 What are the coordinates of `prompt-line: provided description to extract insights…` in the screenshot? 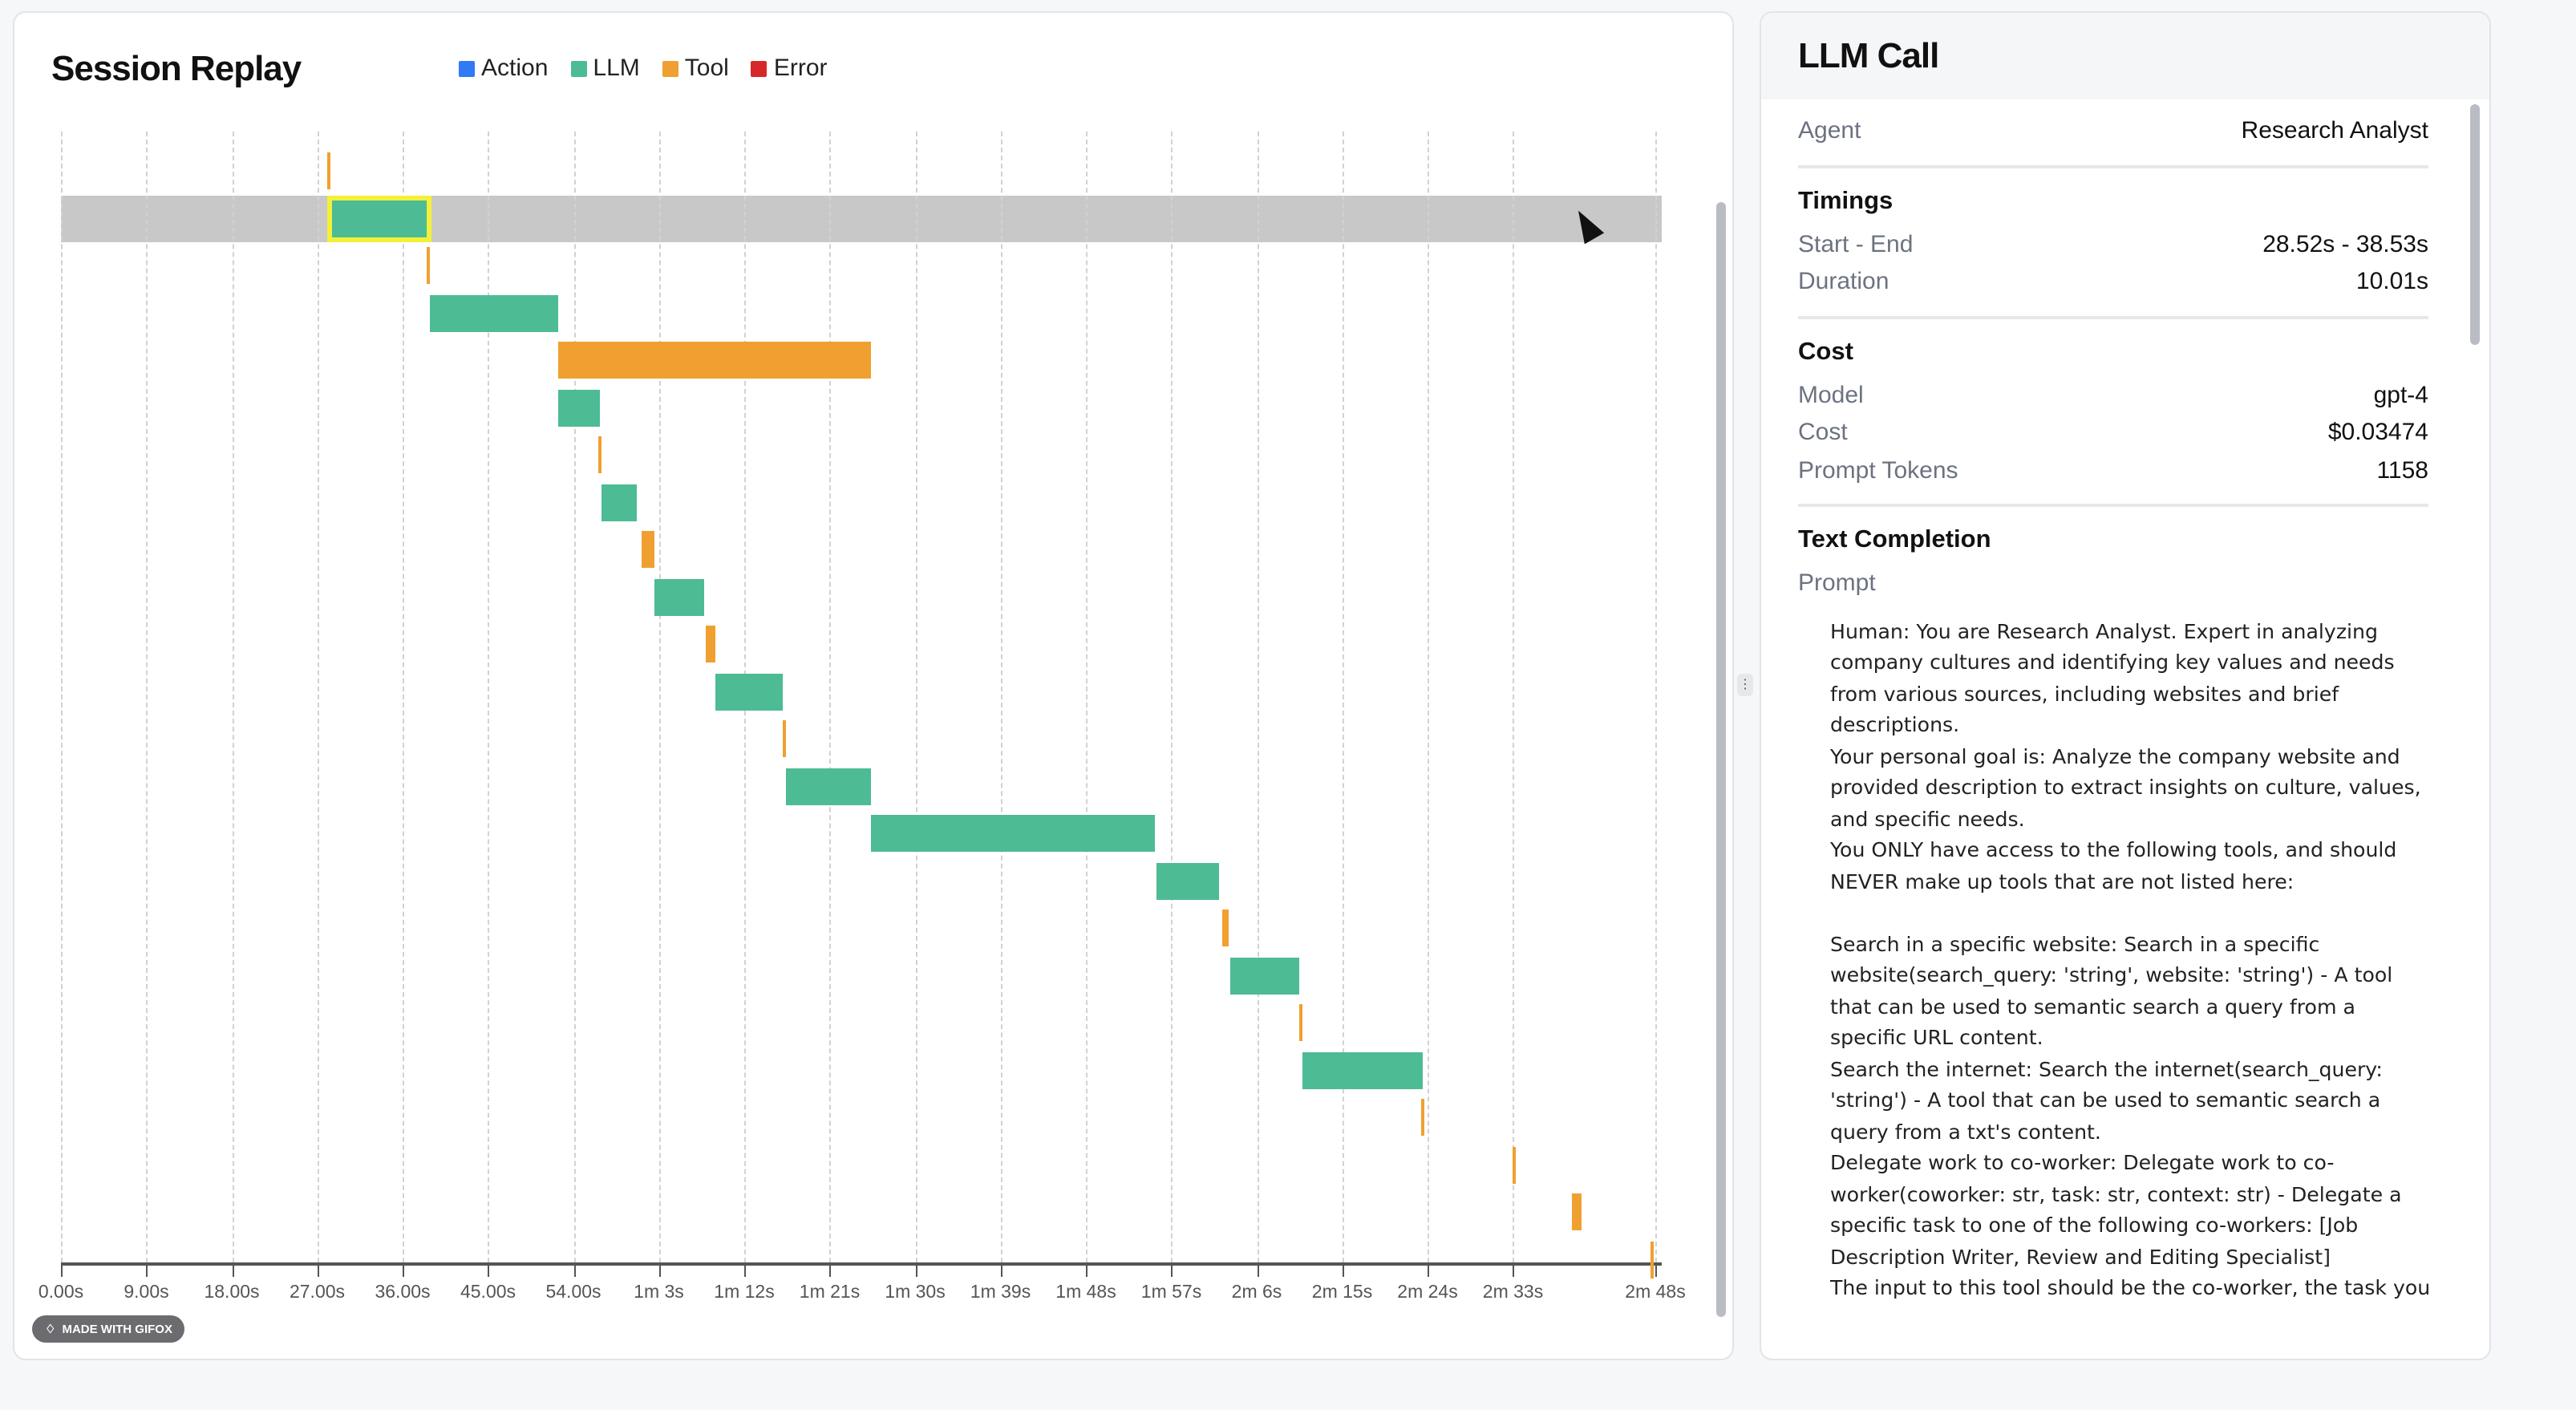 It's located at (2125, 787).